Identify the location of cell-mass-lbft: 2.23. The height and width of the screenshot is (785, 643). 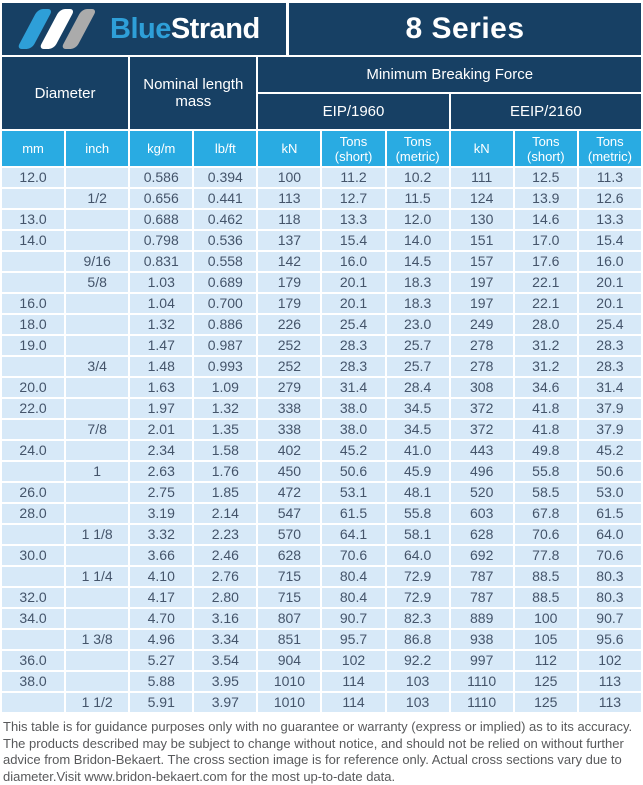
(225, 534).